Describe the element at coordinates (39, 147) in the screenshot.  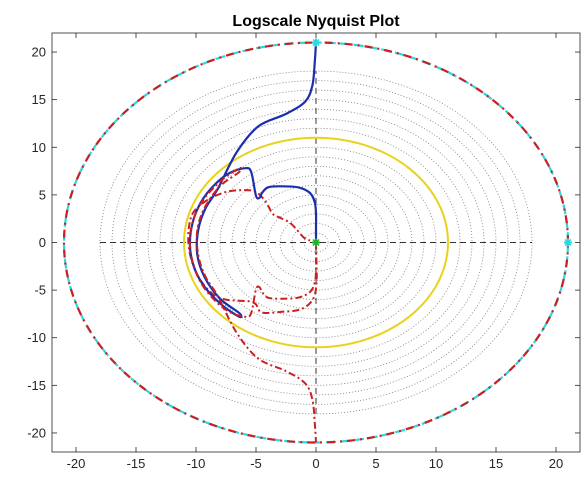
I see `y-tick-label: 10` at that location.